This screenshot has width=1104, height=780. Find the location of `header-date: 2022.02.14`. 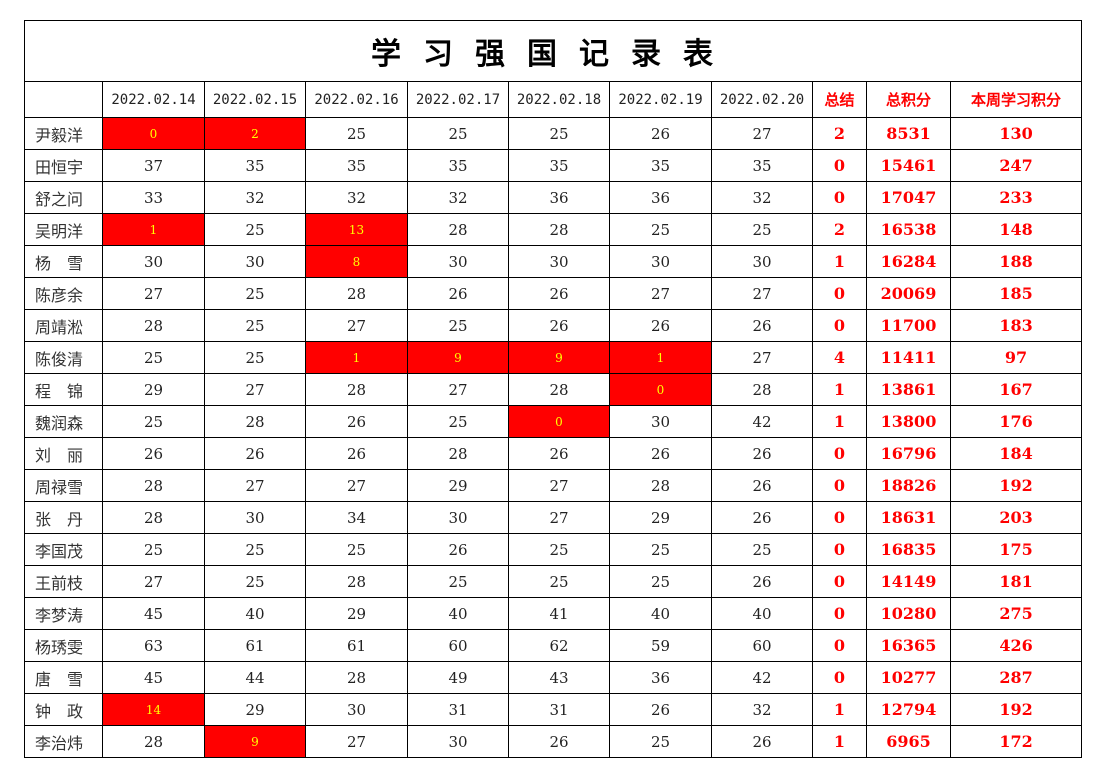

header-date: 2022.02.14 is located at coordinates (153, 99).